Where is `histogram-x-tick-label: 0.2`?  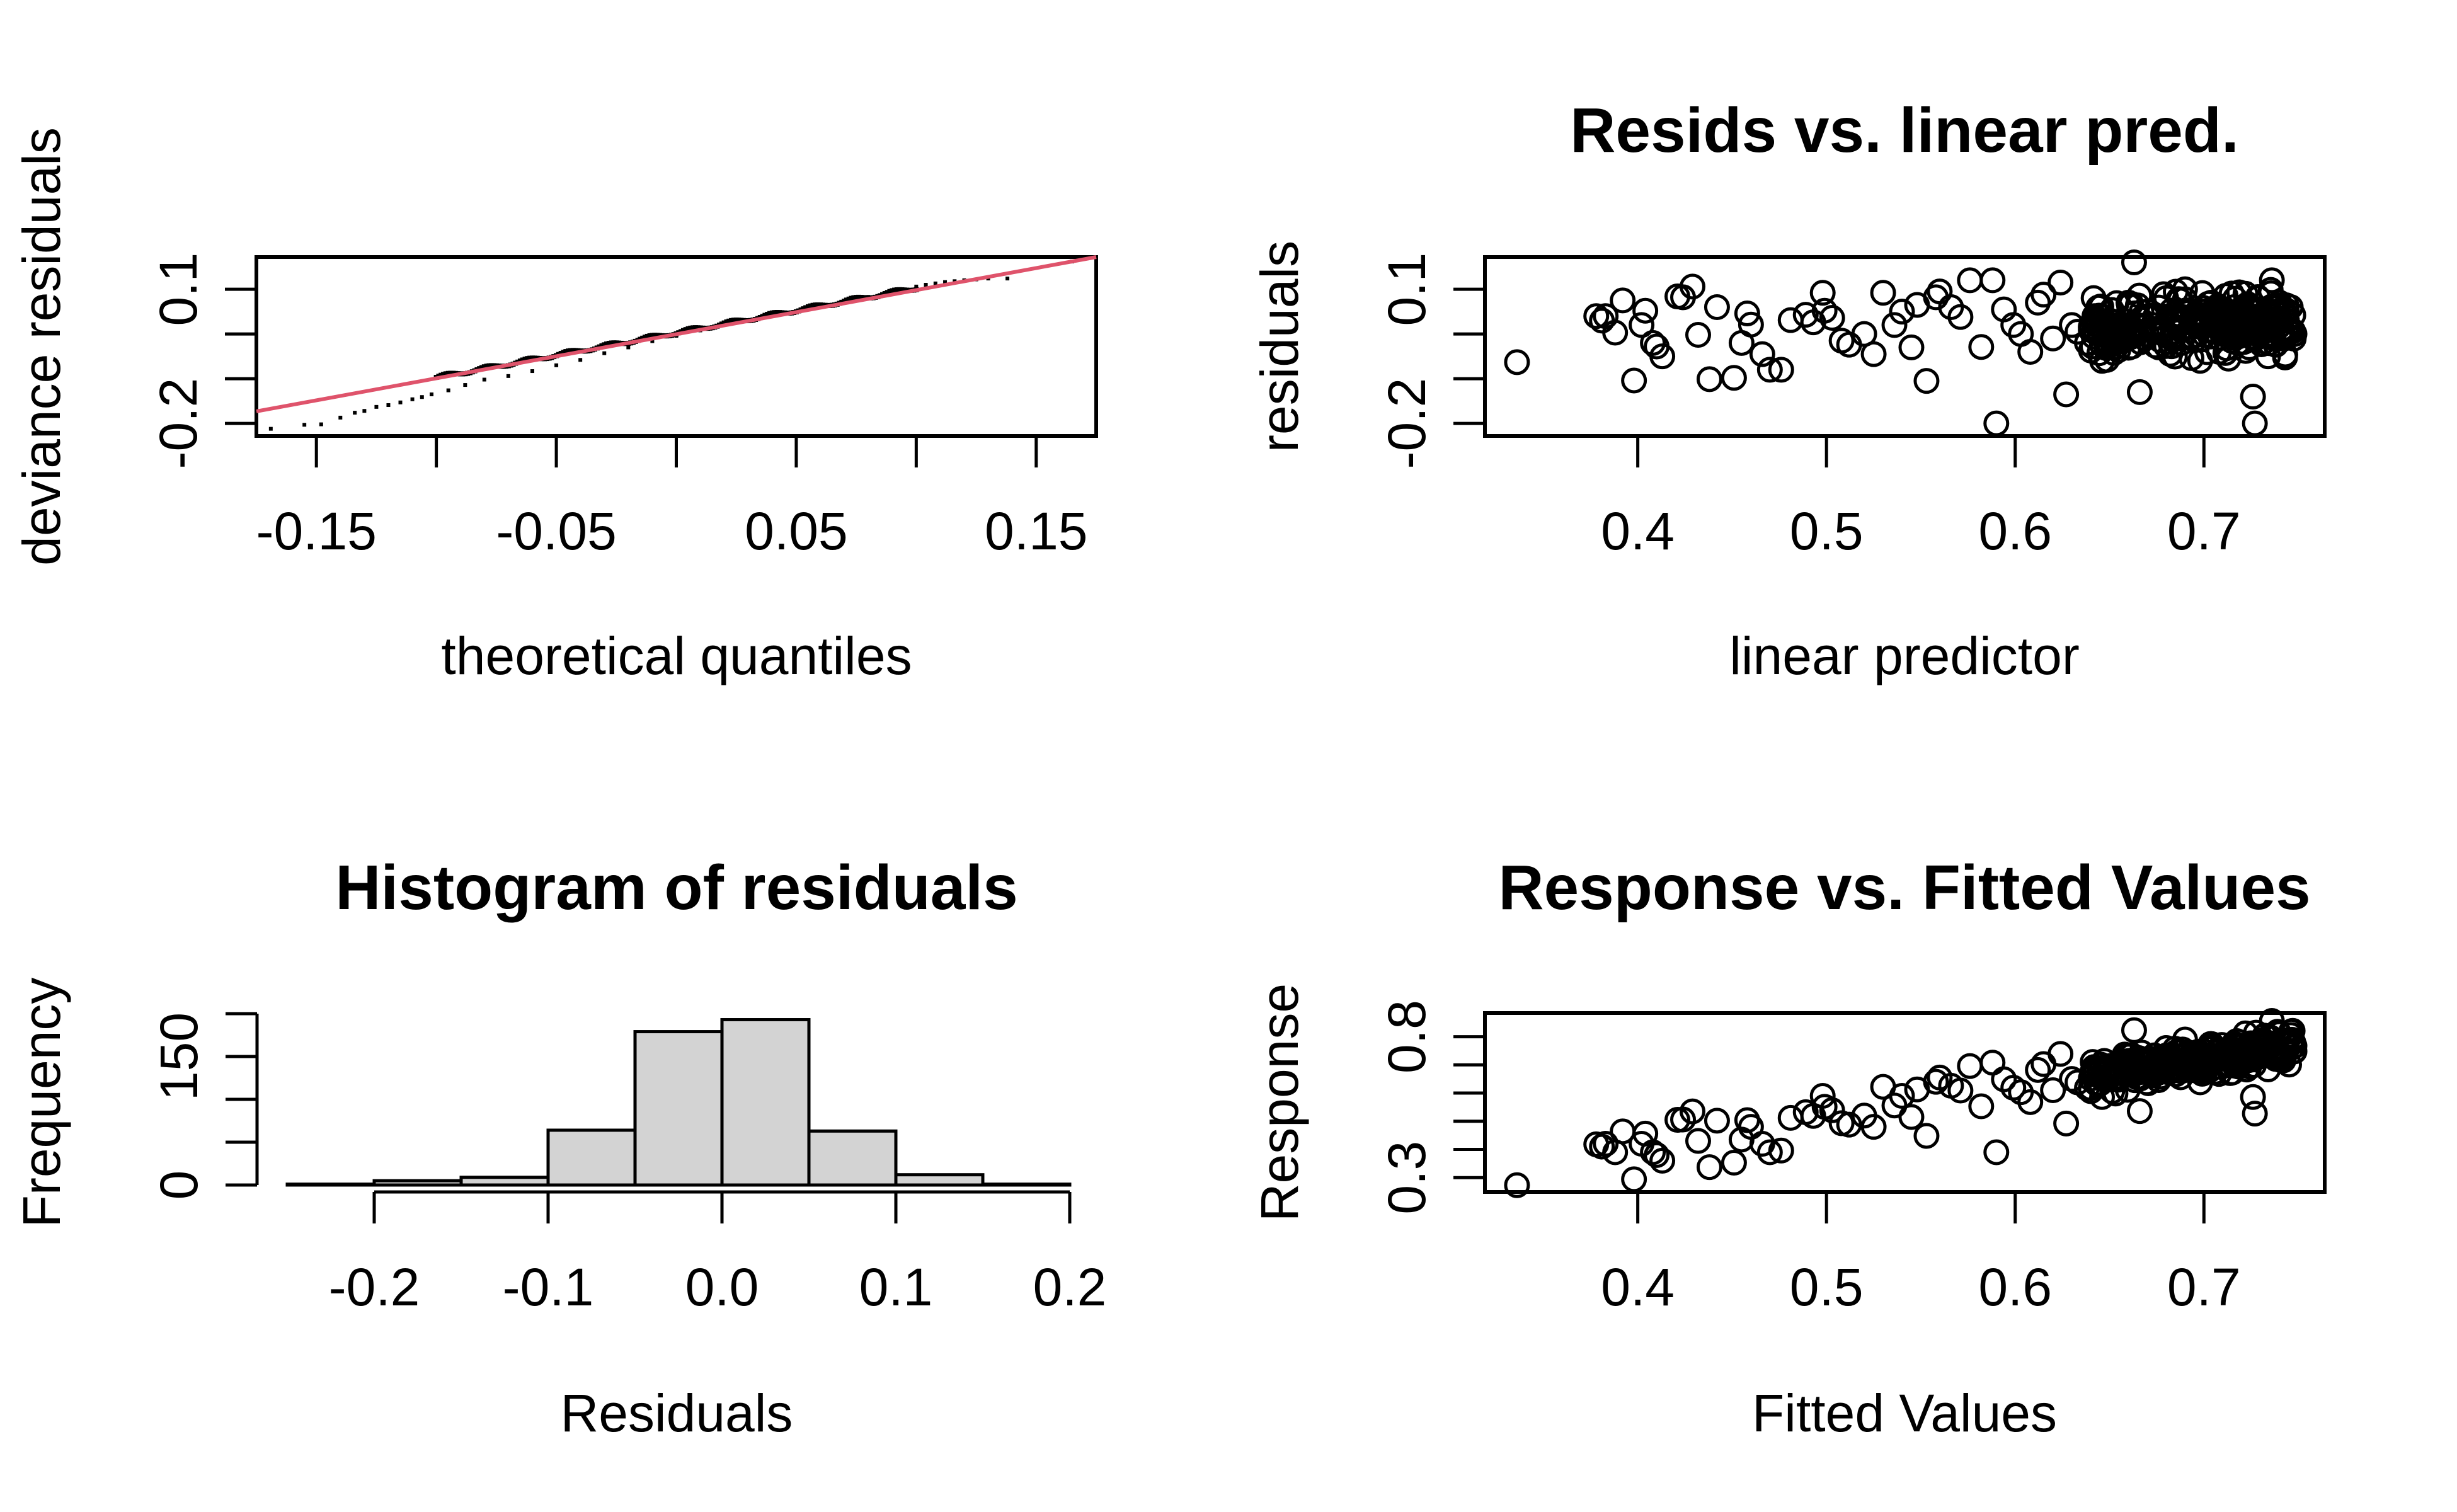 histogram-x-tick-label: 0.2 is located at coordinates (1070, 1287).